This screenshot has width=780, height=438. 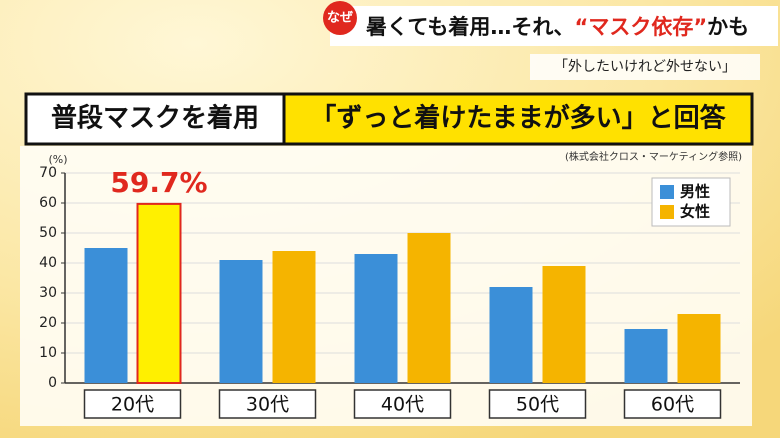 I want to click on legend-label: 男性, so click(x=695, y=192).